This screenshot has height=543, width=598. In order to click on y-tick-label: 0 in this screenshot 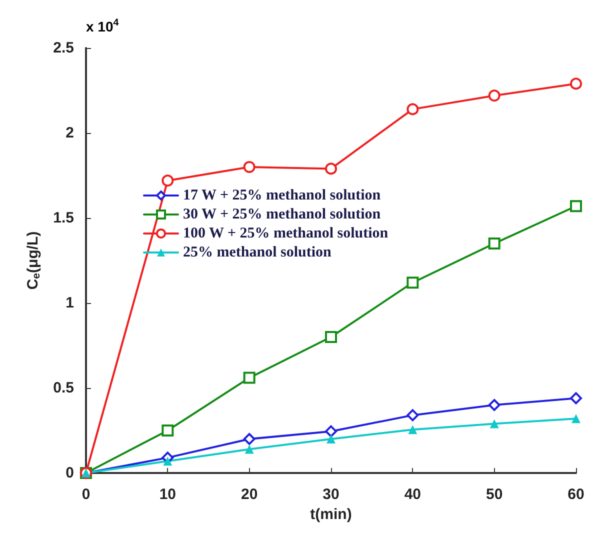, I will do `click(70, 473)`.